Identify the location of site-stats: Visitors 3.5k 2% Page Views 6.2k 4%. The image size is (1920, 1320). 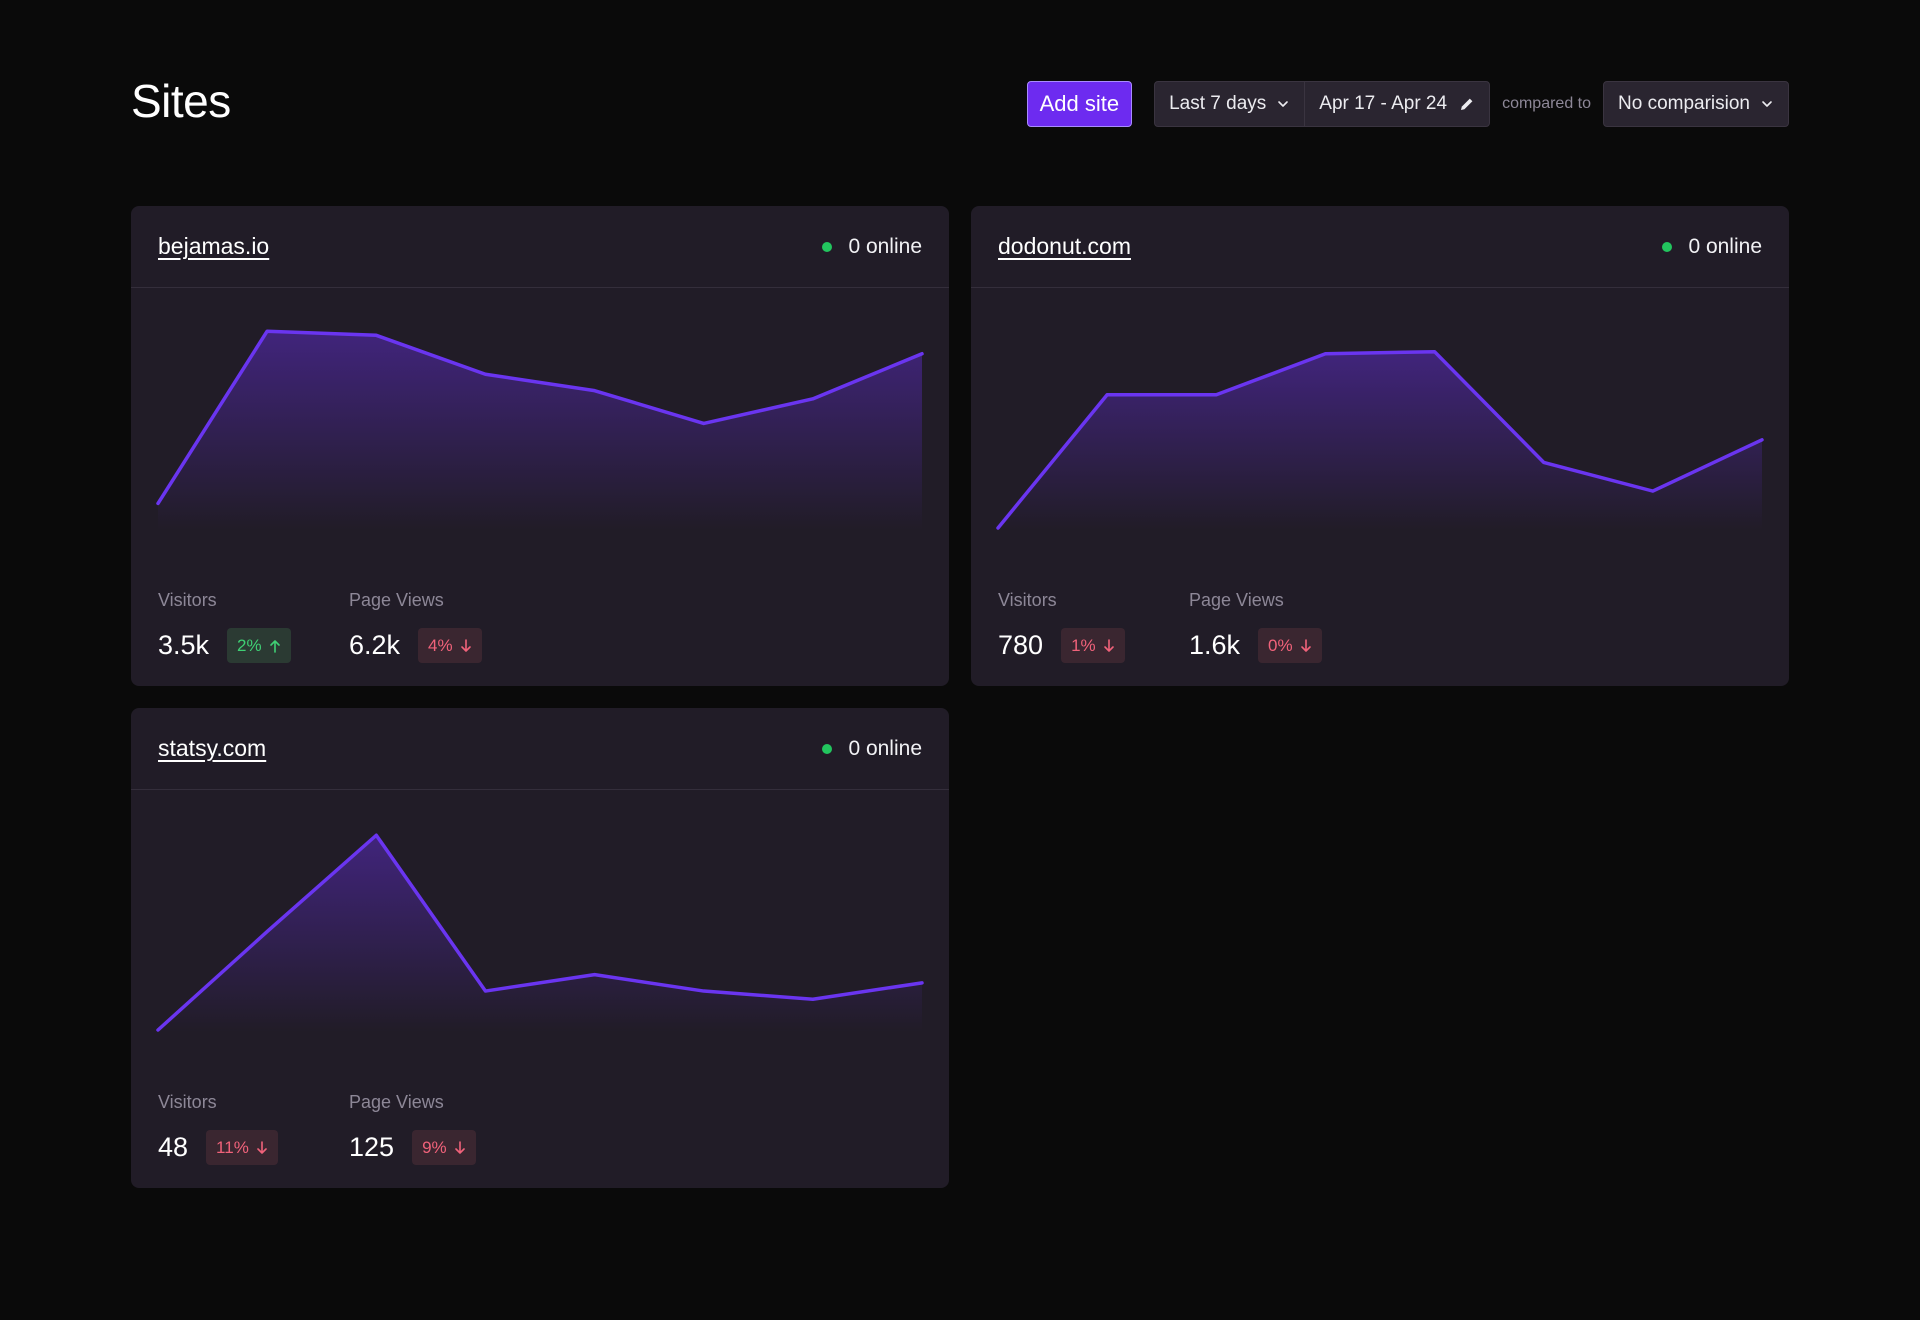
(349, 626).